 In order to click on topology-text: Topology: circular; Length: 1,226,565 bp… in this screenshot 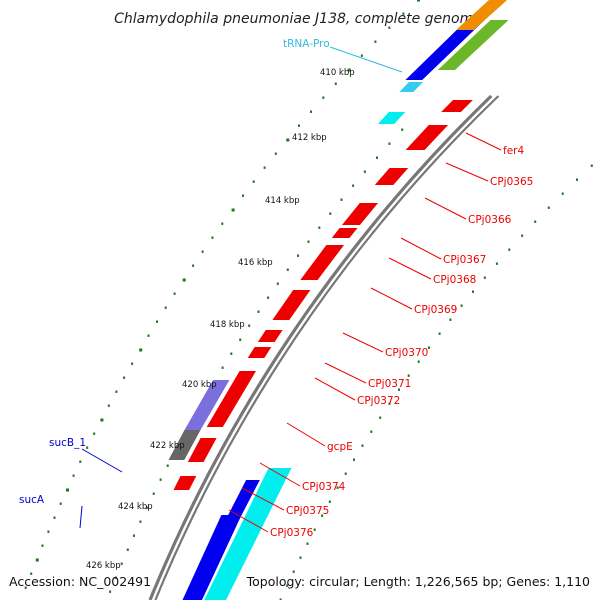, I will do `click(418, 581)`.